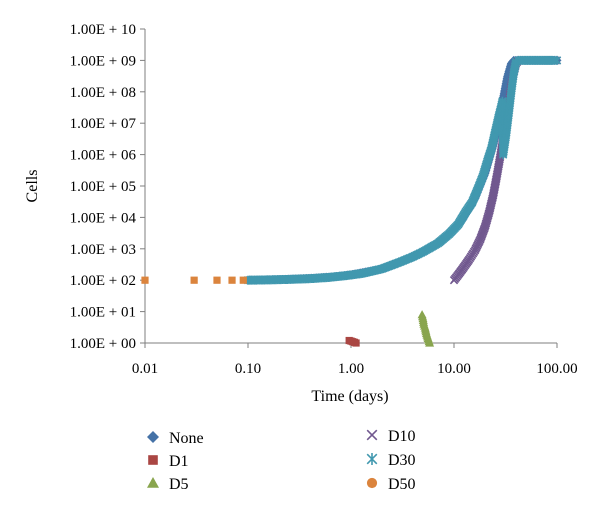 The height and width of the screenshot is (523, 600). Describe the element at coordinates (426, 328) in the screenshot. I see `series-d5` at that location.